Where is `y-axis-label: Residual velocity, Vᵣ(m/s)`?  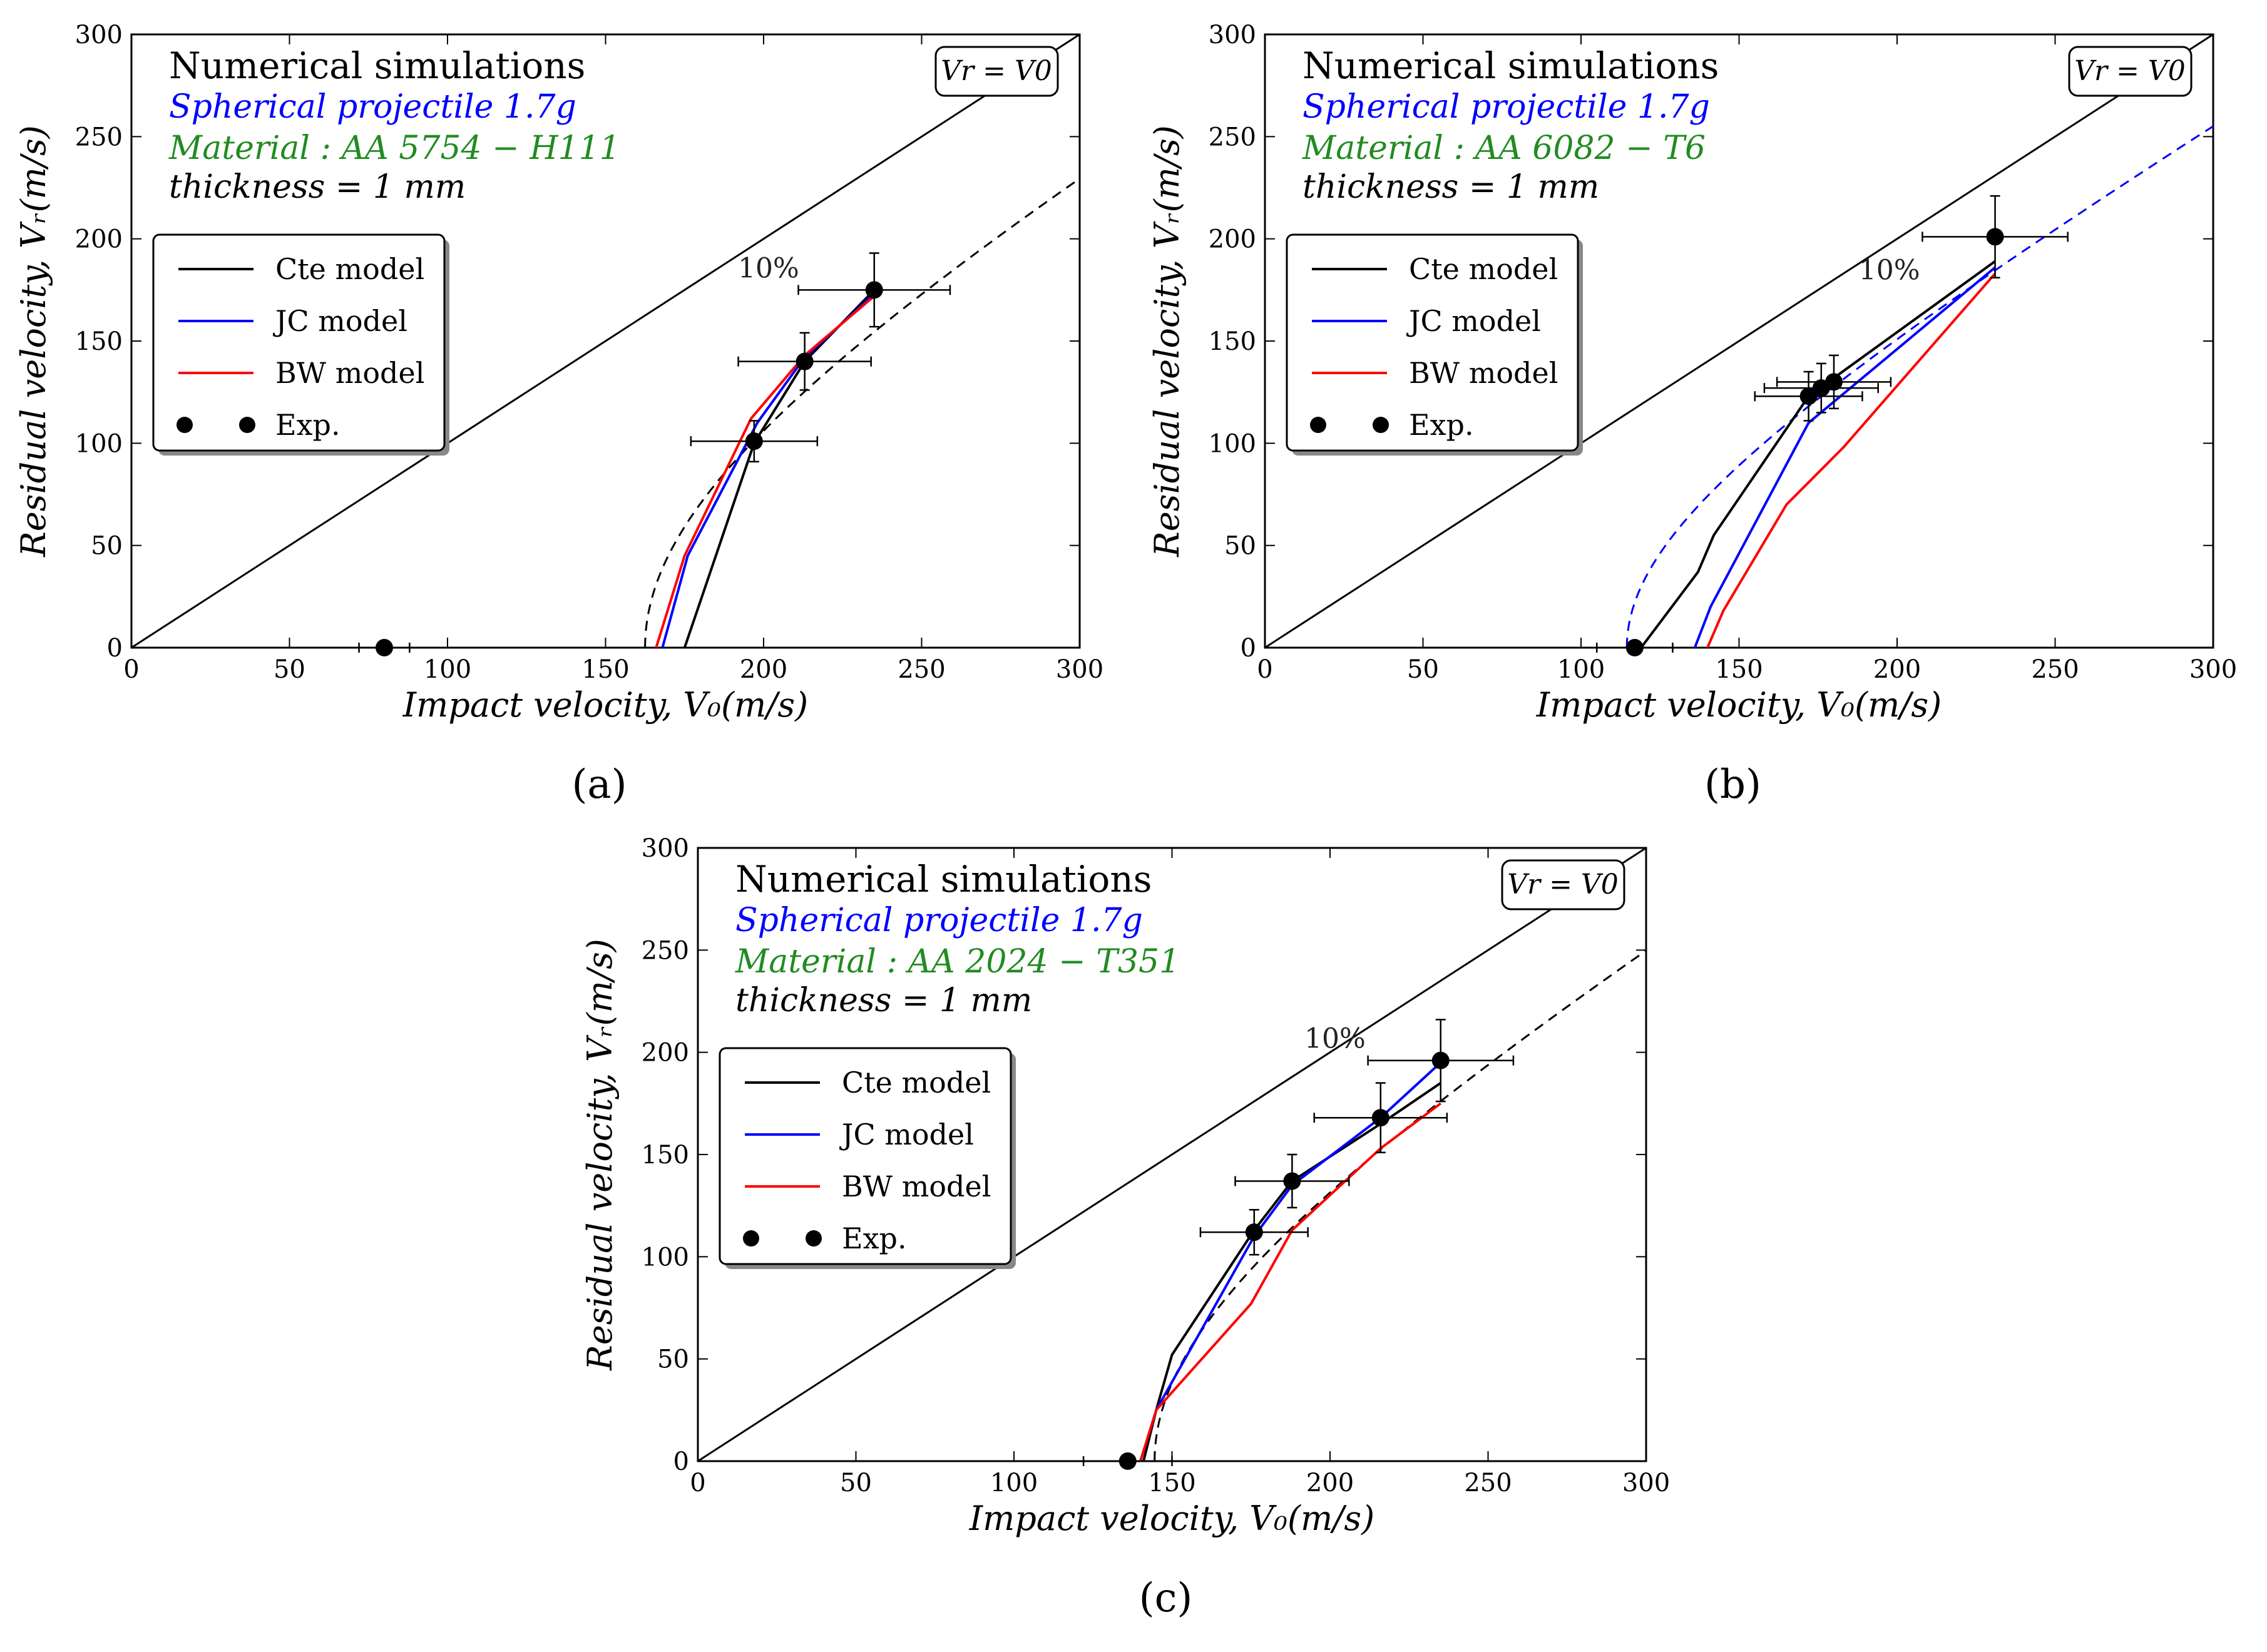 y-axis-label: Residual velocity, Vᵣ(m/s) is located at coordinates (600, 1155).